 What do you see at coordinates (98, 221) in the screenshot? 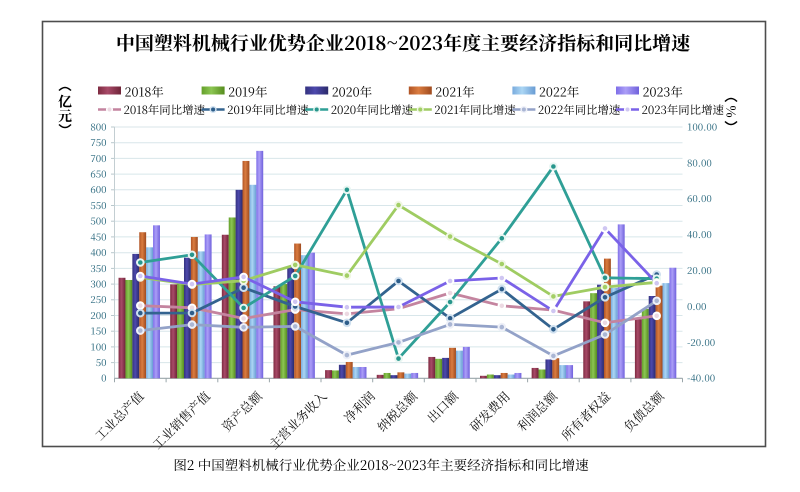
I see `svg-text: 500` at bounding box center [98, 221].